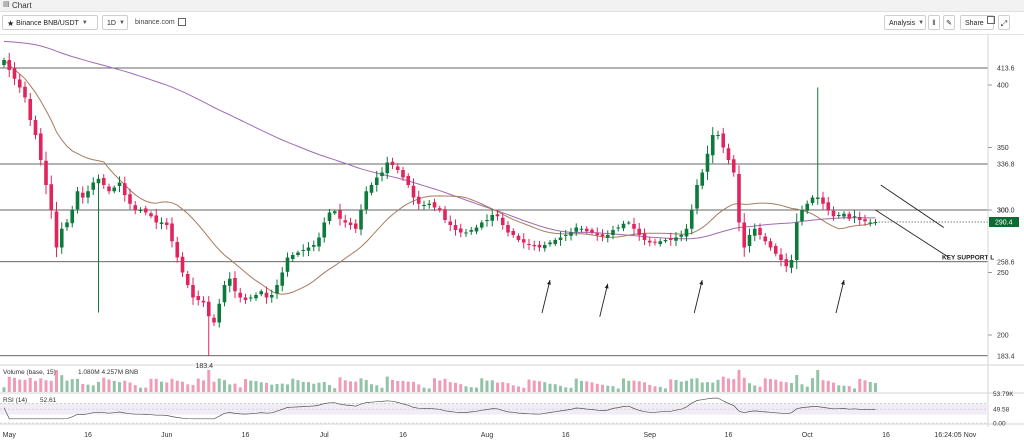 Image resolution: width=1024 pixels, height=441 pixels. What do you see at coordinates (905, 22) in the screenshot?
I see `analysis-menu: Analysis ▼` at bounding box center [905, 22].